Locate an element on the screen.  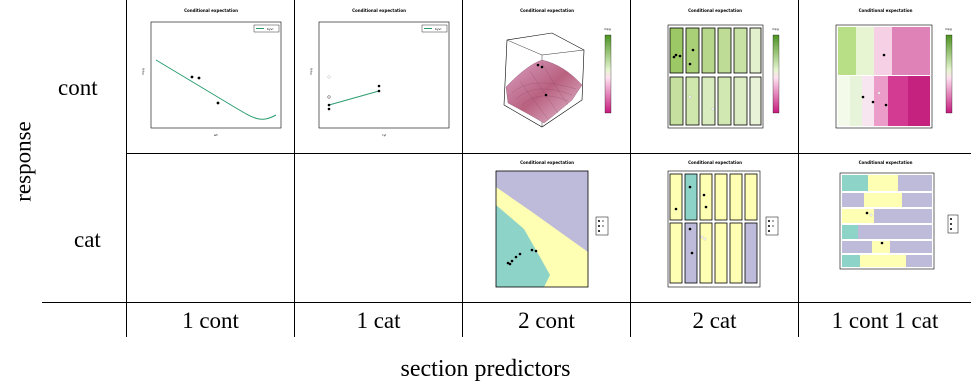
column-label-1cont1cat: 1 cont 1 cat is located at coordinates (885, 320).